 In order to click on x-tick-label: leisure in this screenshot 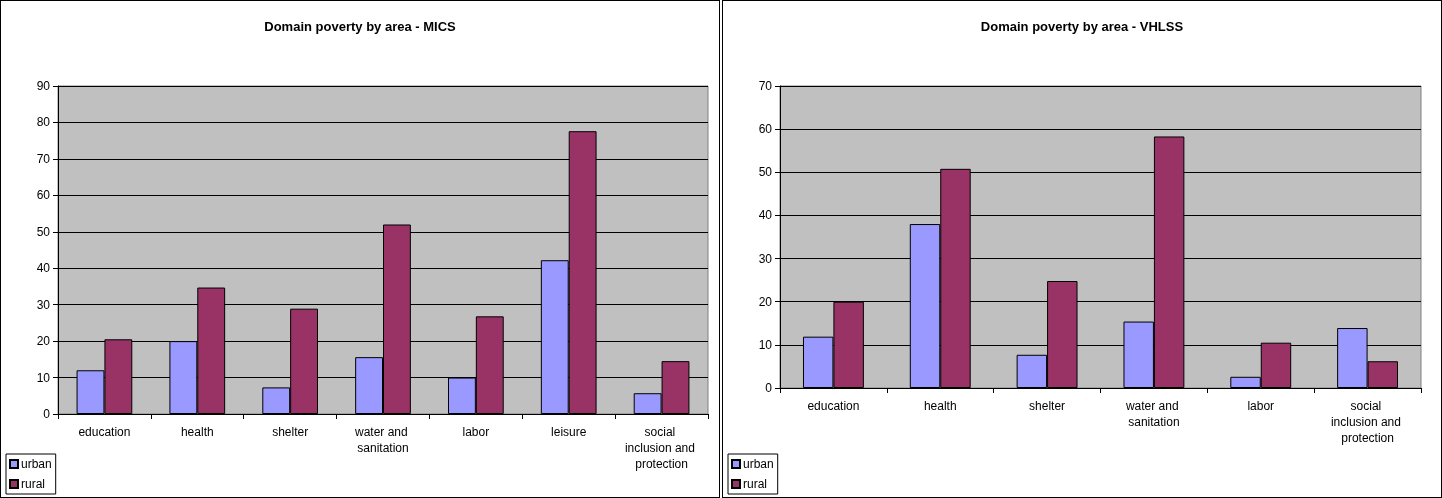, I will do `click(569, 432)`.